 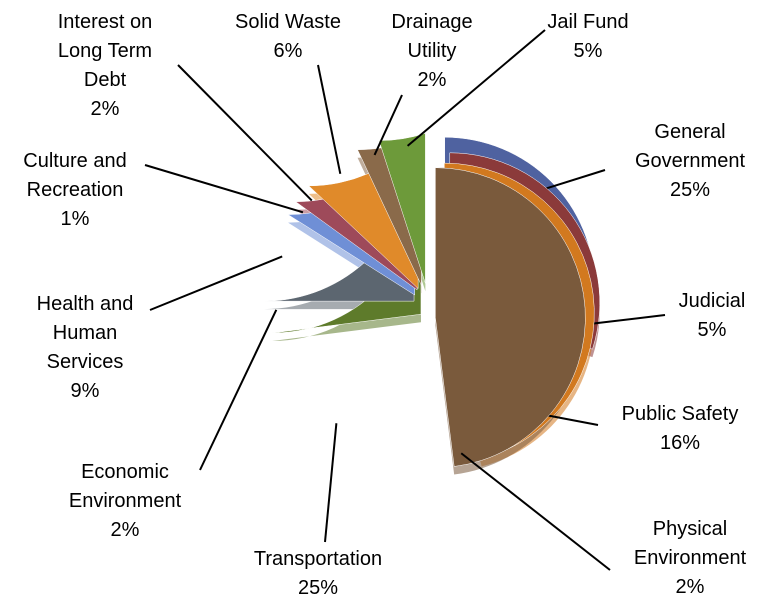 I want to click on slice-label: Interest on Long Term Debt 2%, so click(x=105, y=66).